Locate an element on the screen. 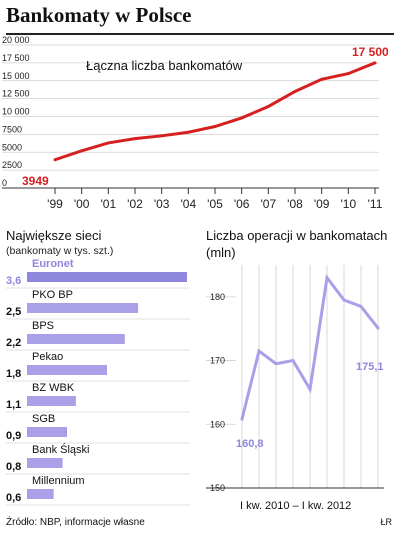  top-chart-y-tick: 17 500 is located at coordinates (16, 58).